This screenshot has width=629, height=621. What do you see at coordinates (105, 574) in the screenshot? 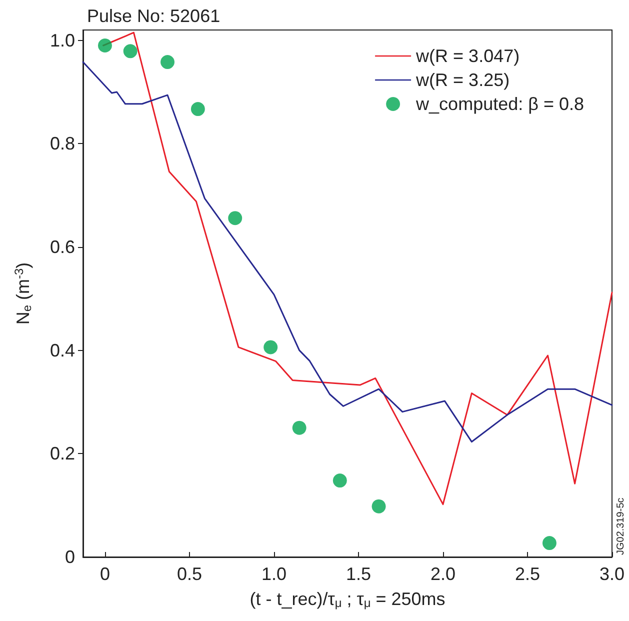
I see `x-tick-label: 0` at bounding box center [105, 574].